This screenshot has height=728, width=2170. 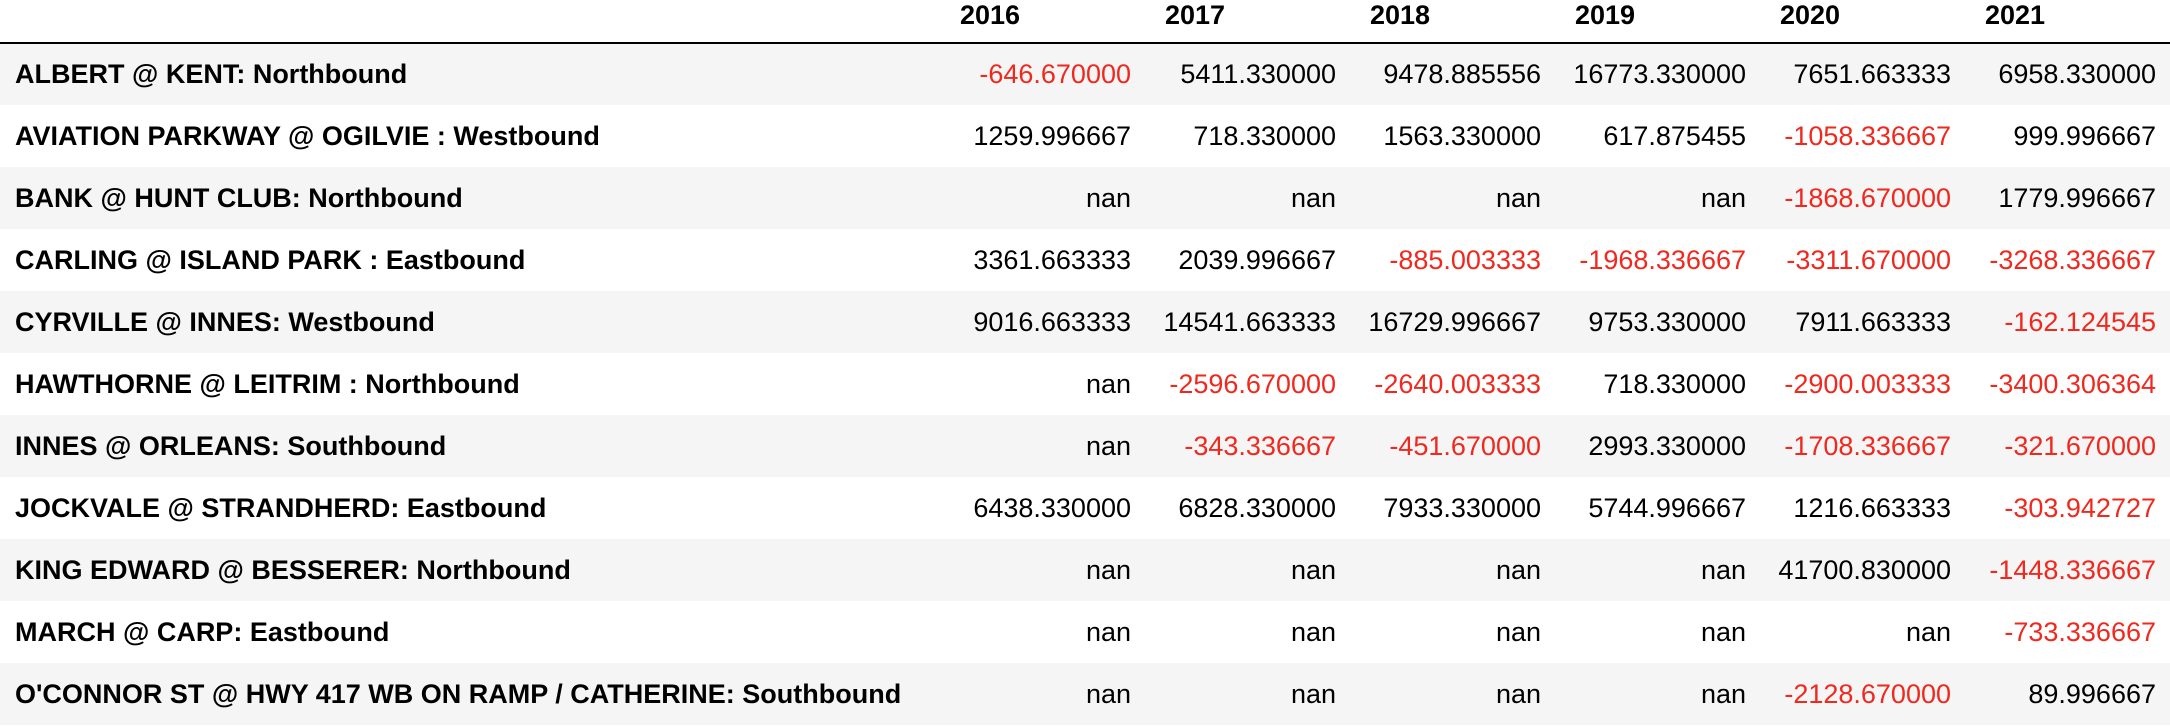 I want to click on table-cell: -451.670000, so click(x=1465, y=445).